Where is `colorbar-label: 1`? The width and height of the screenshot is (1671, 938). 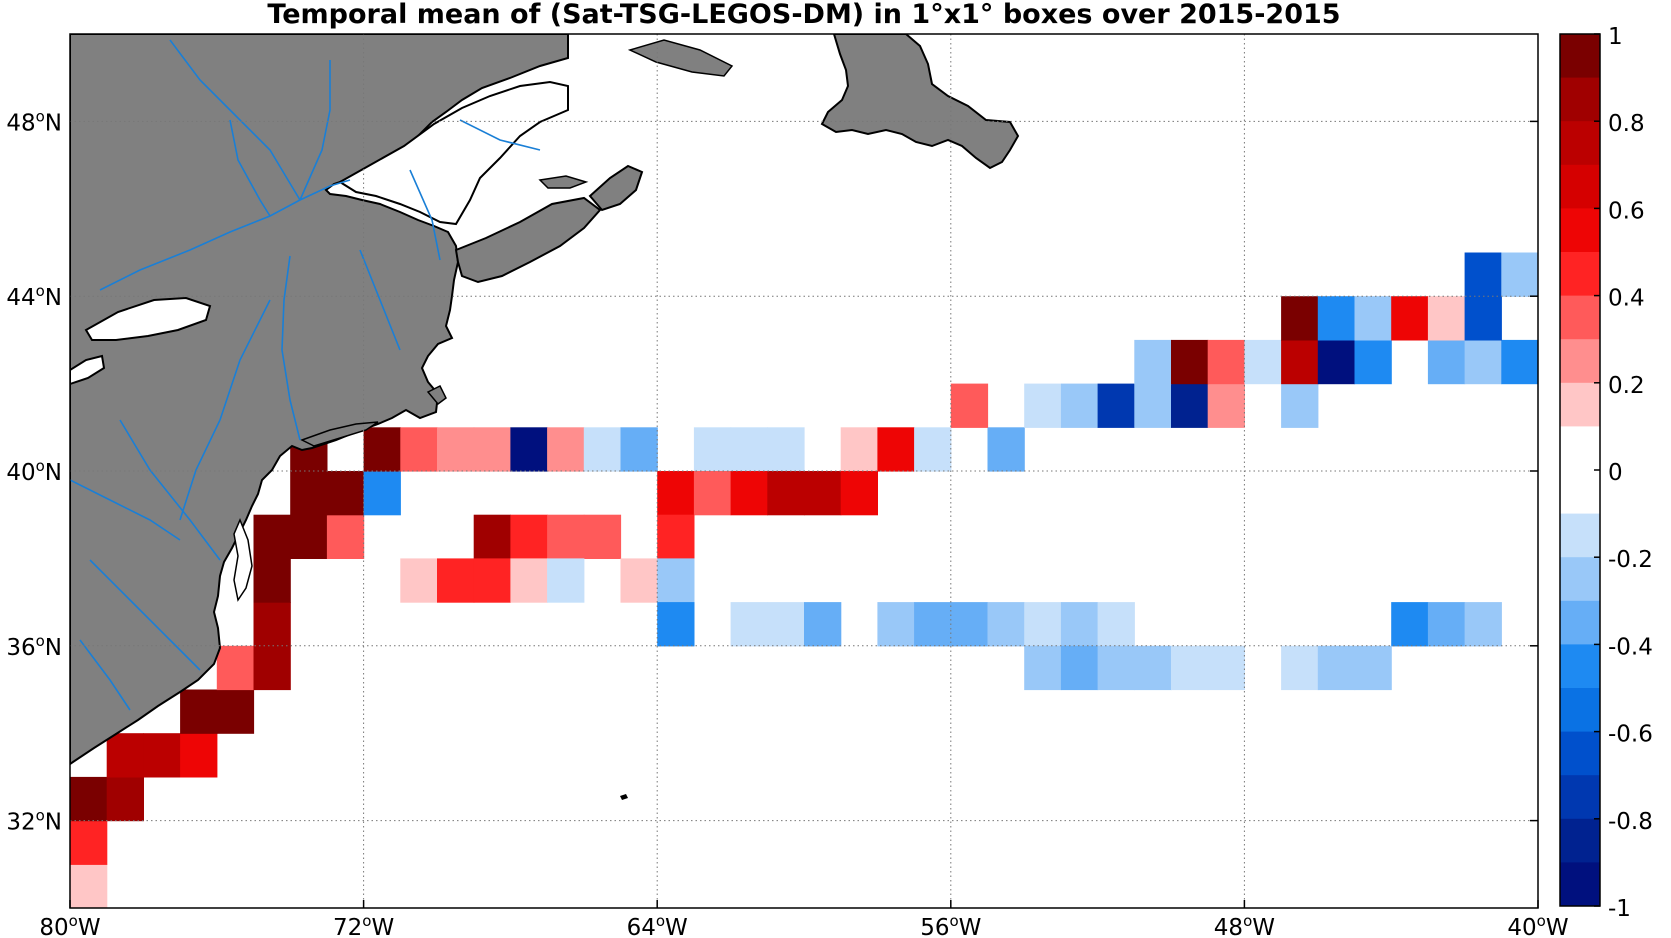 colorbar-label: 1 is located at coordinates (1615, 37).